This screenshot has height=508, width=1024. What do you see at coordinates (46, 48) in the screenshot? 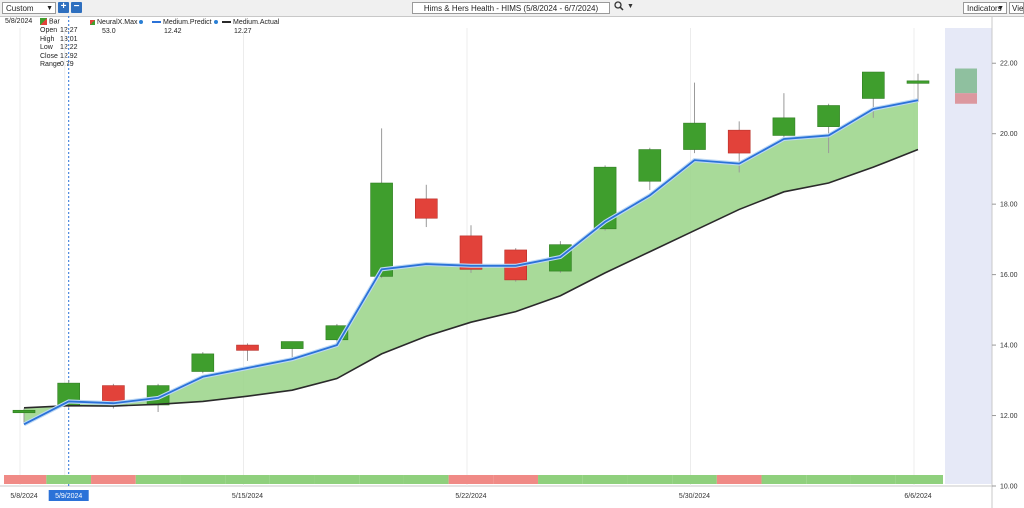
I see `low-label: Low` at bounding box center [46, 48].